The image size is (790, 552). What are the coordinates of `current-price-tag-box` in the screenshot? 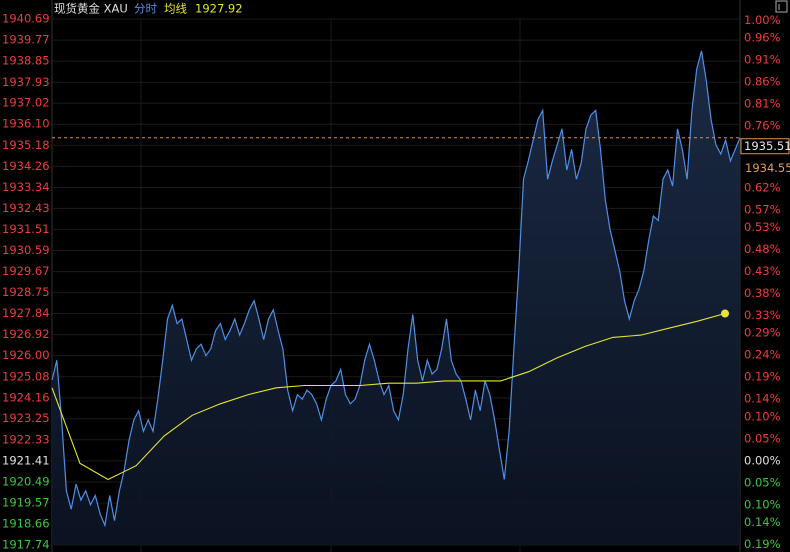 It's located at (765, 146).